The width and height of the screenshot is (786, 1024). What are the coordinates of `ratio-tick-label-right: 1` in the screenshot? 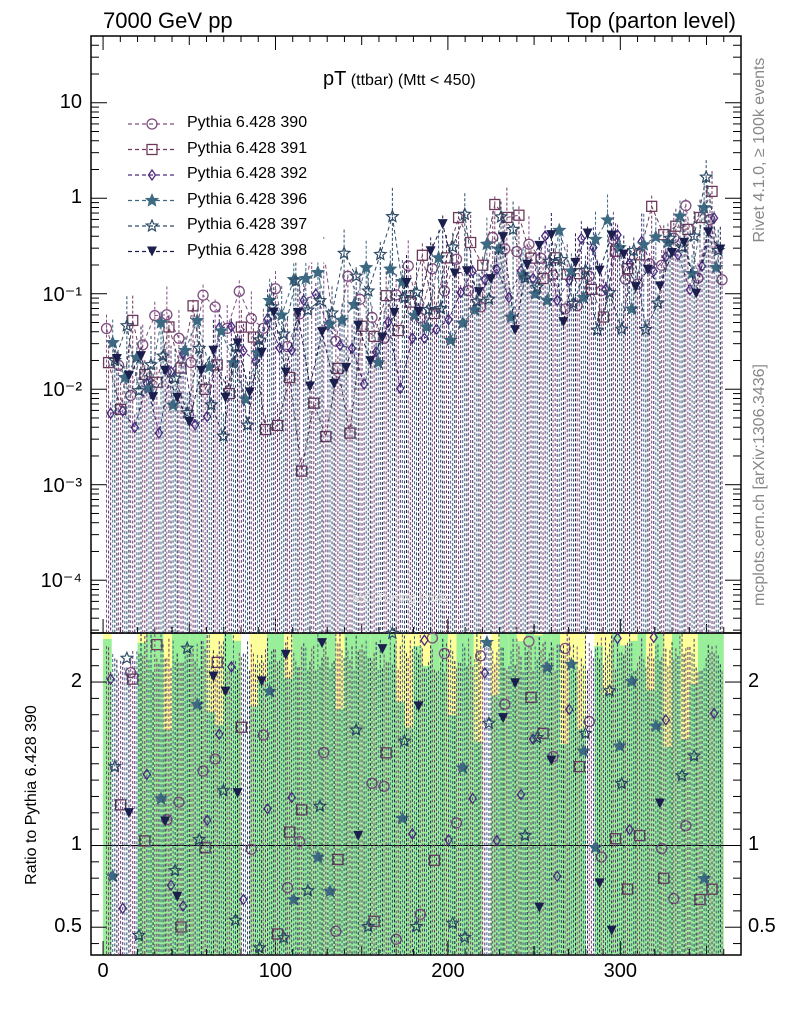 It's located at (754, 844).